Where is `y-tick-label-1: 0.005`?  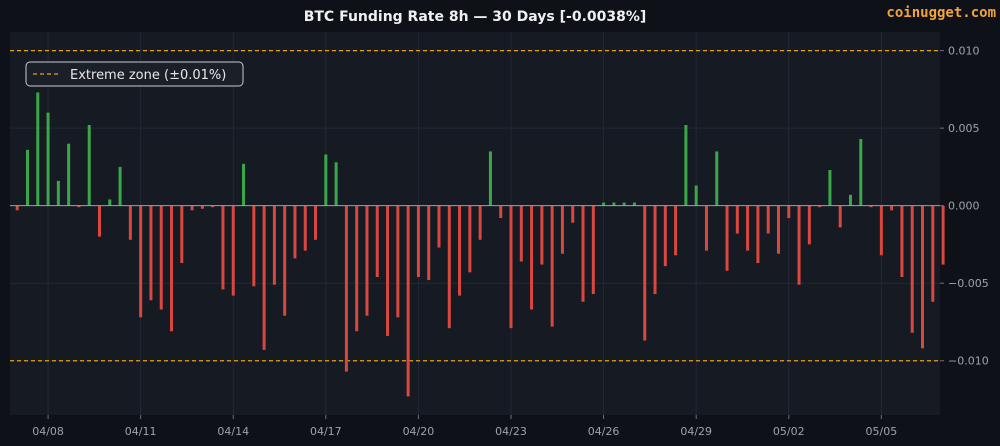
y-tick-label-1: 0.005 is located at coordinates (964, 128).